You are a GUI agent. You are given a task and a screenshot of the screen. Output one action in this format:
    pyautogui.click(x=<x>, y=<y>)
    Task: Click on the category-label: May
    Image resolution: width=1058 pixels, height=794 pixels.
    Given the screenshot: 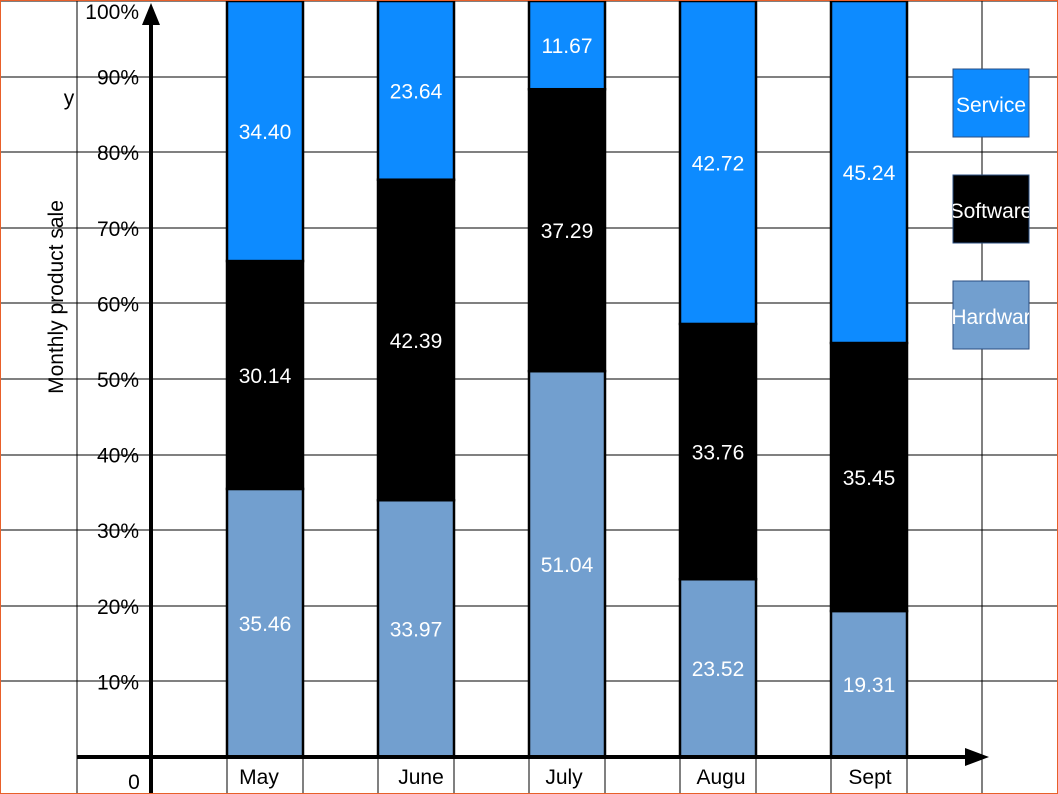 What is the action you would take?
    pyautogui.click(x=259, y=777)
    